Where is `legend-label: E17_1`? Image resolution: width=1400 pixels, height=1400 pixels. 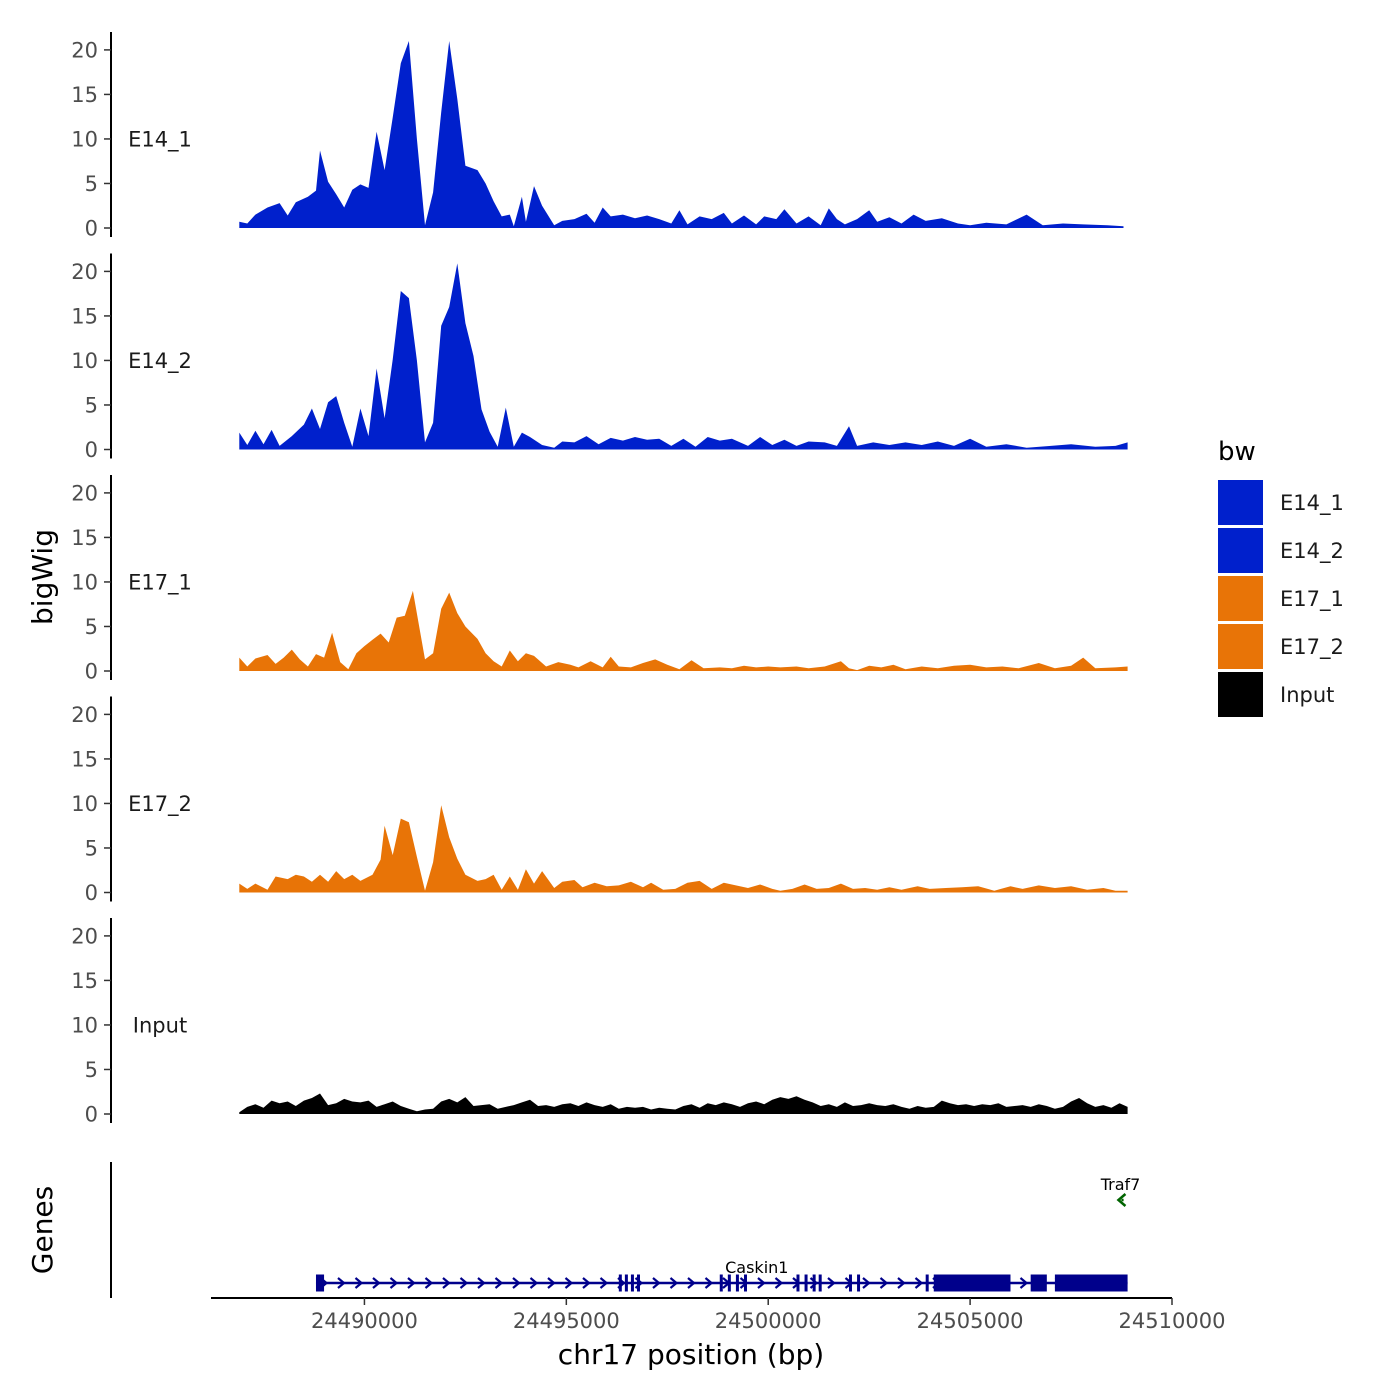
legend-label: E17_1 is located at coordinates (1312, 599).